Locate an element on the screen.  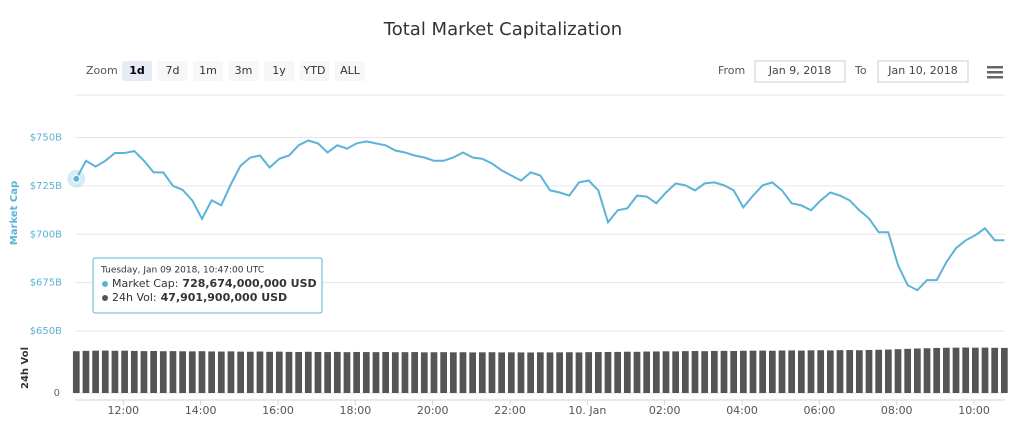
x-tick-label: 16:00 is located at coordinates (278, 410).